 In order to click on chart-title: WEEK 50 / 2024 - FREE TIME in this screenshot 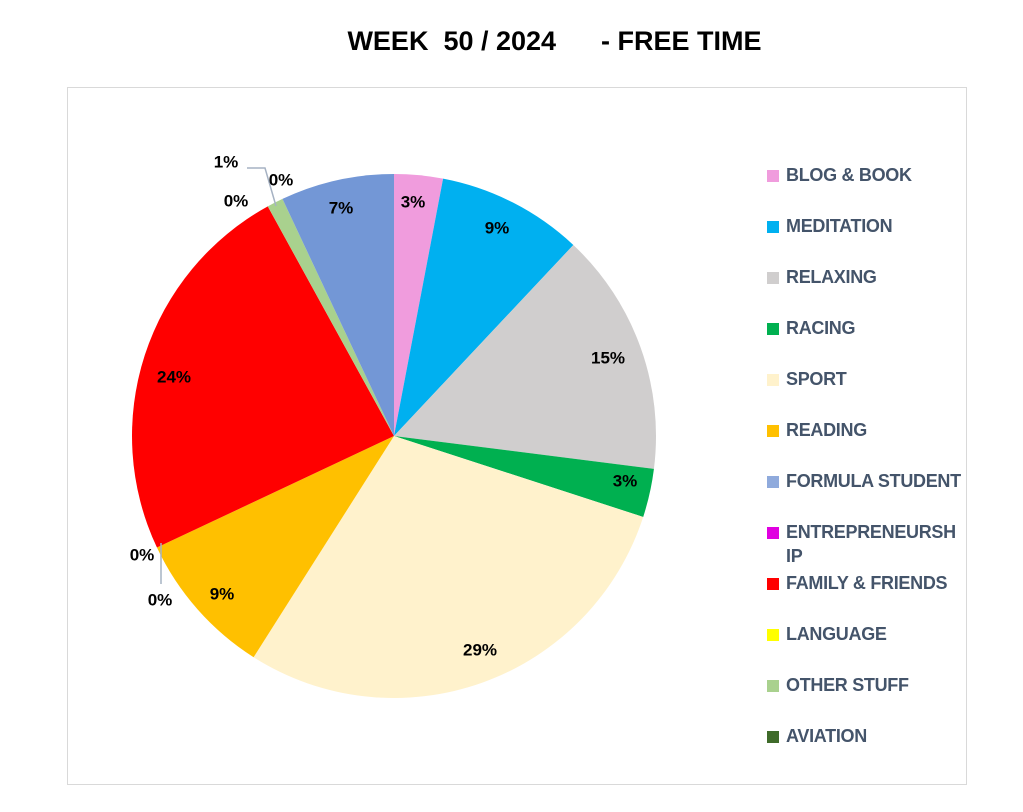, I will do `click(554, 41)`.